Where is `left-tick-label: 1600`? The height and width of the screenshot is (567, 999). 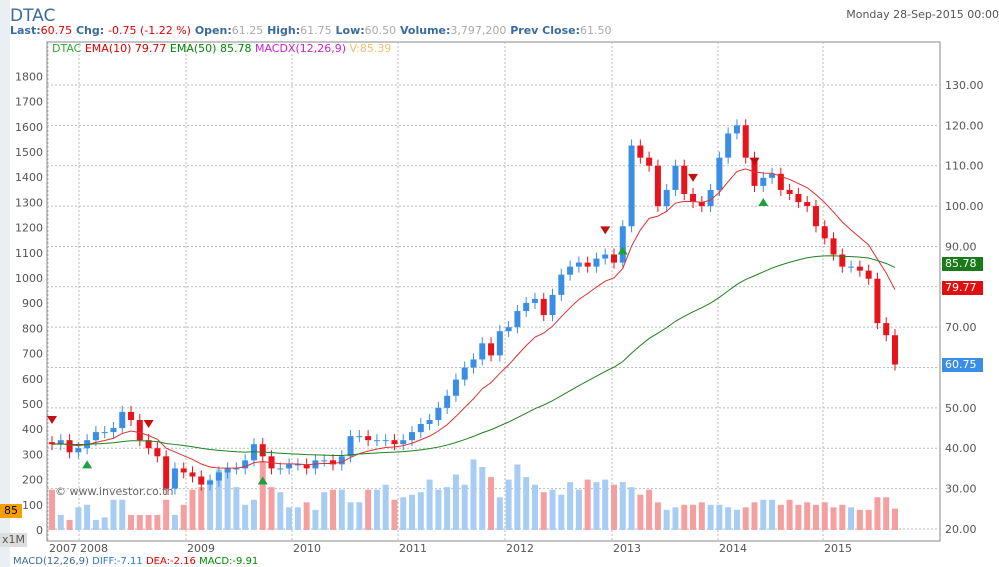
left-tick-label: 1600 is located at coordinates (29, 127).